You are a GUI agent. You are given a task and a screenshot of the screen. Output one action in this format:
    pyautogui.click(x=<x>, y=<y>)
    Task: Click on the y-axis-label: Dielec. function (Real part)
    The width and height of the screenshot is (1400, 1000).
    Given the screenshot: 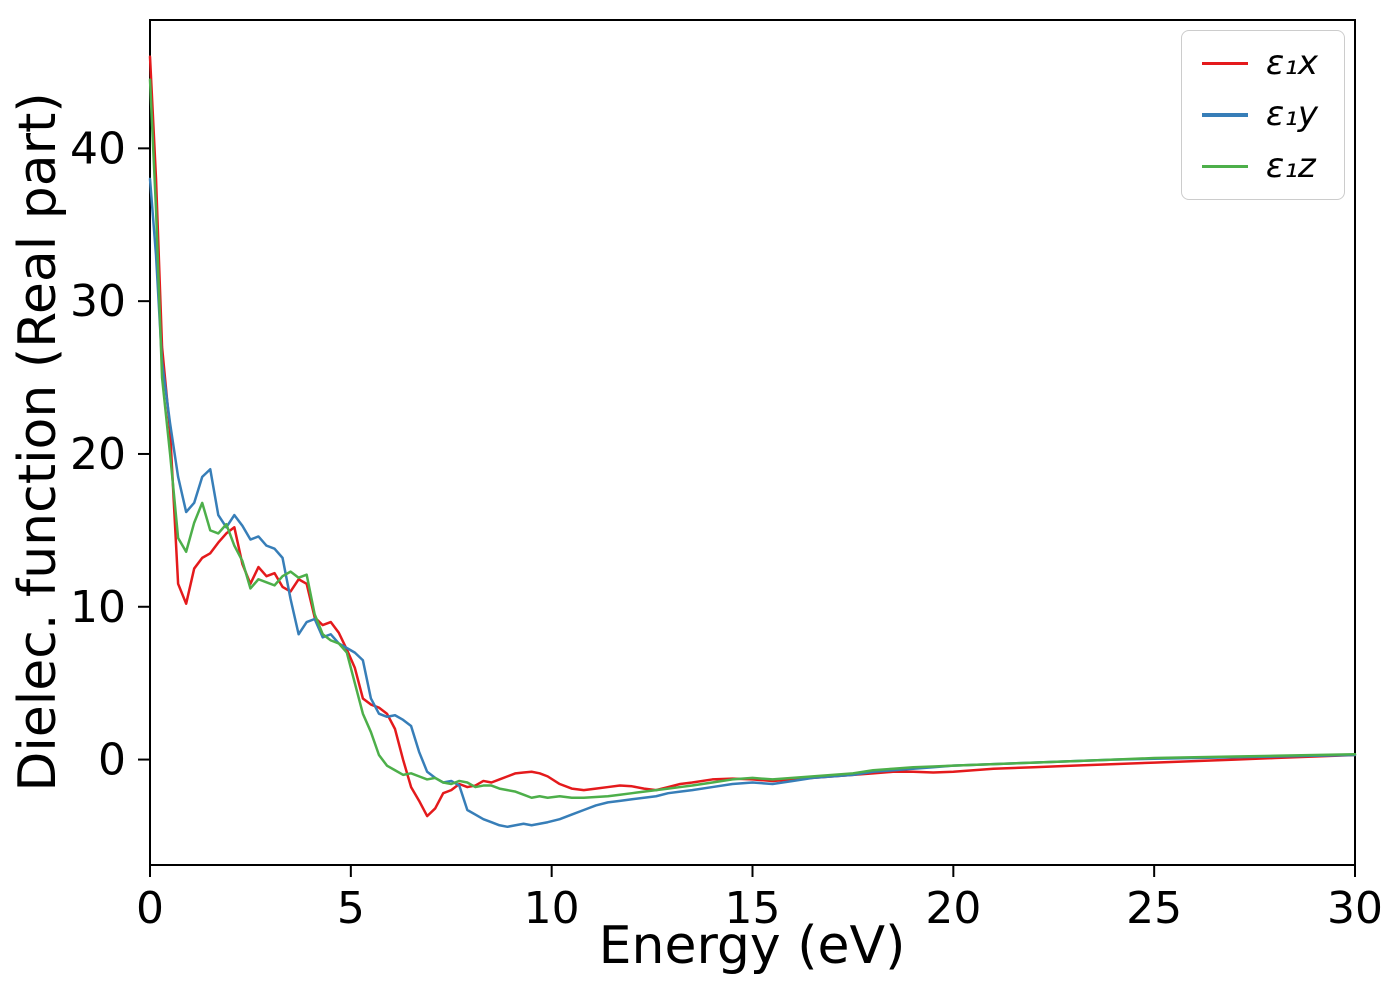 What is the action you would take?
    pyautogui.click(x=38, y=442)
    